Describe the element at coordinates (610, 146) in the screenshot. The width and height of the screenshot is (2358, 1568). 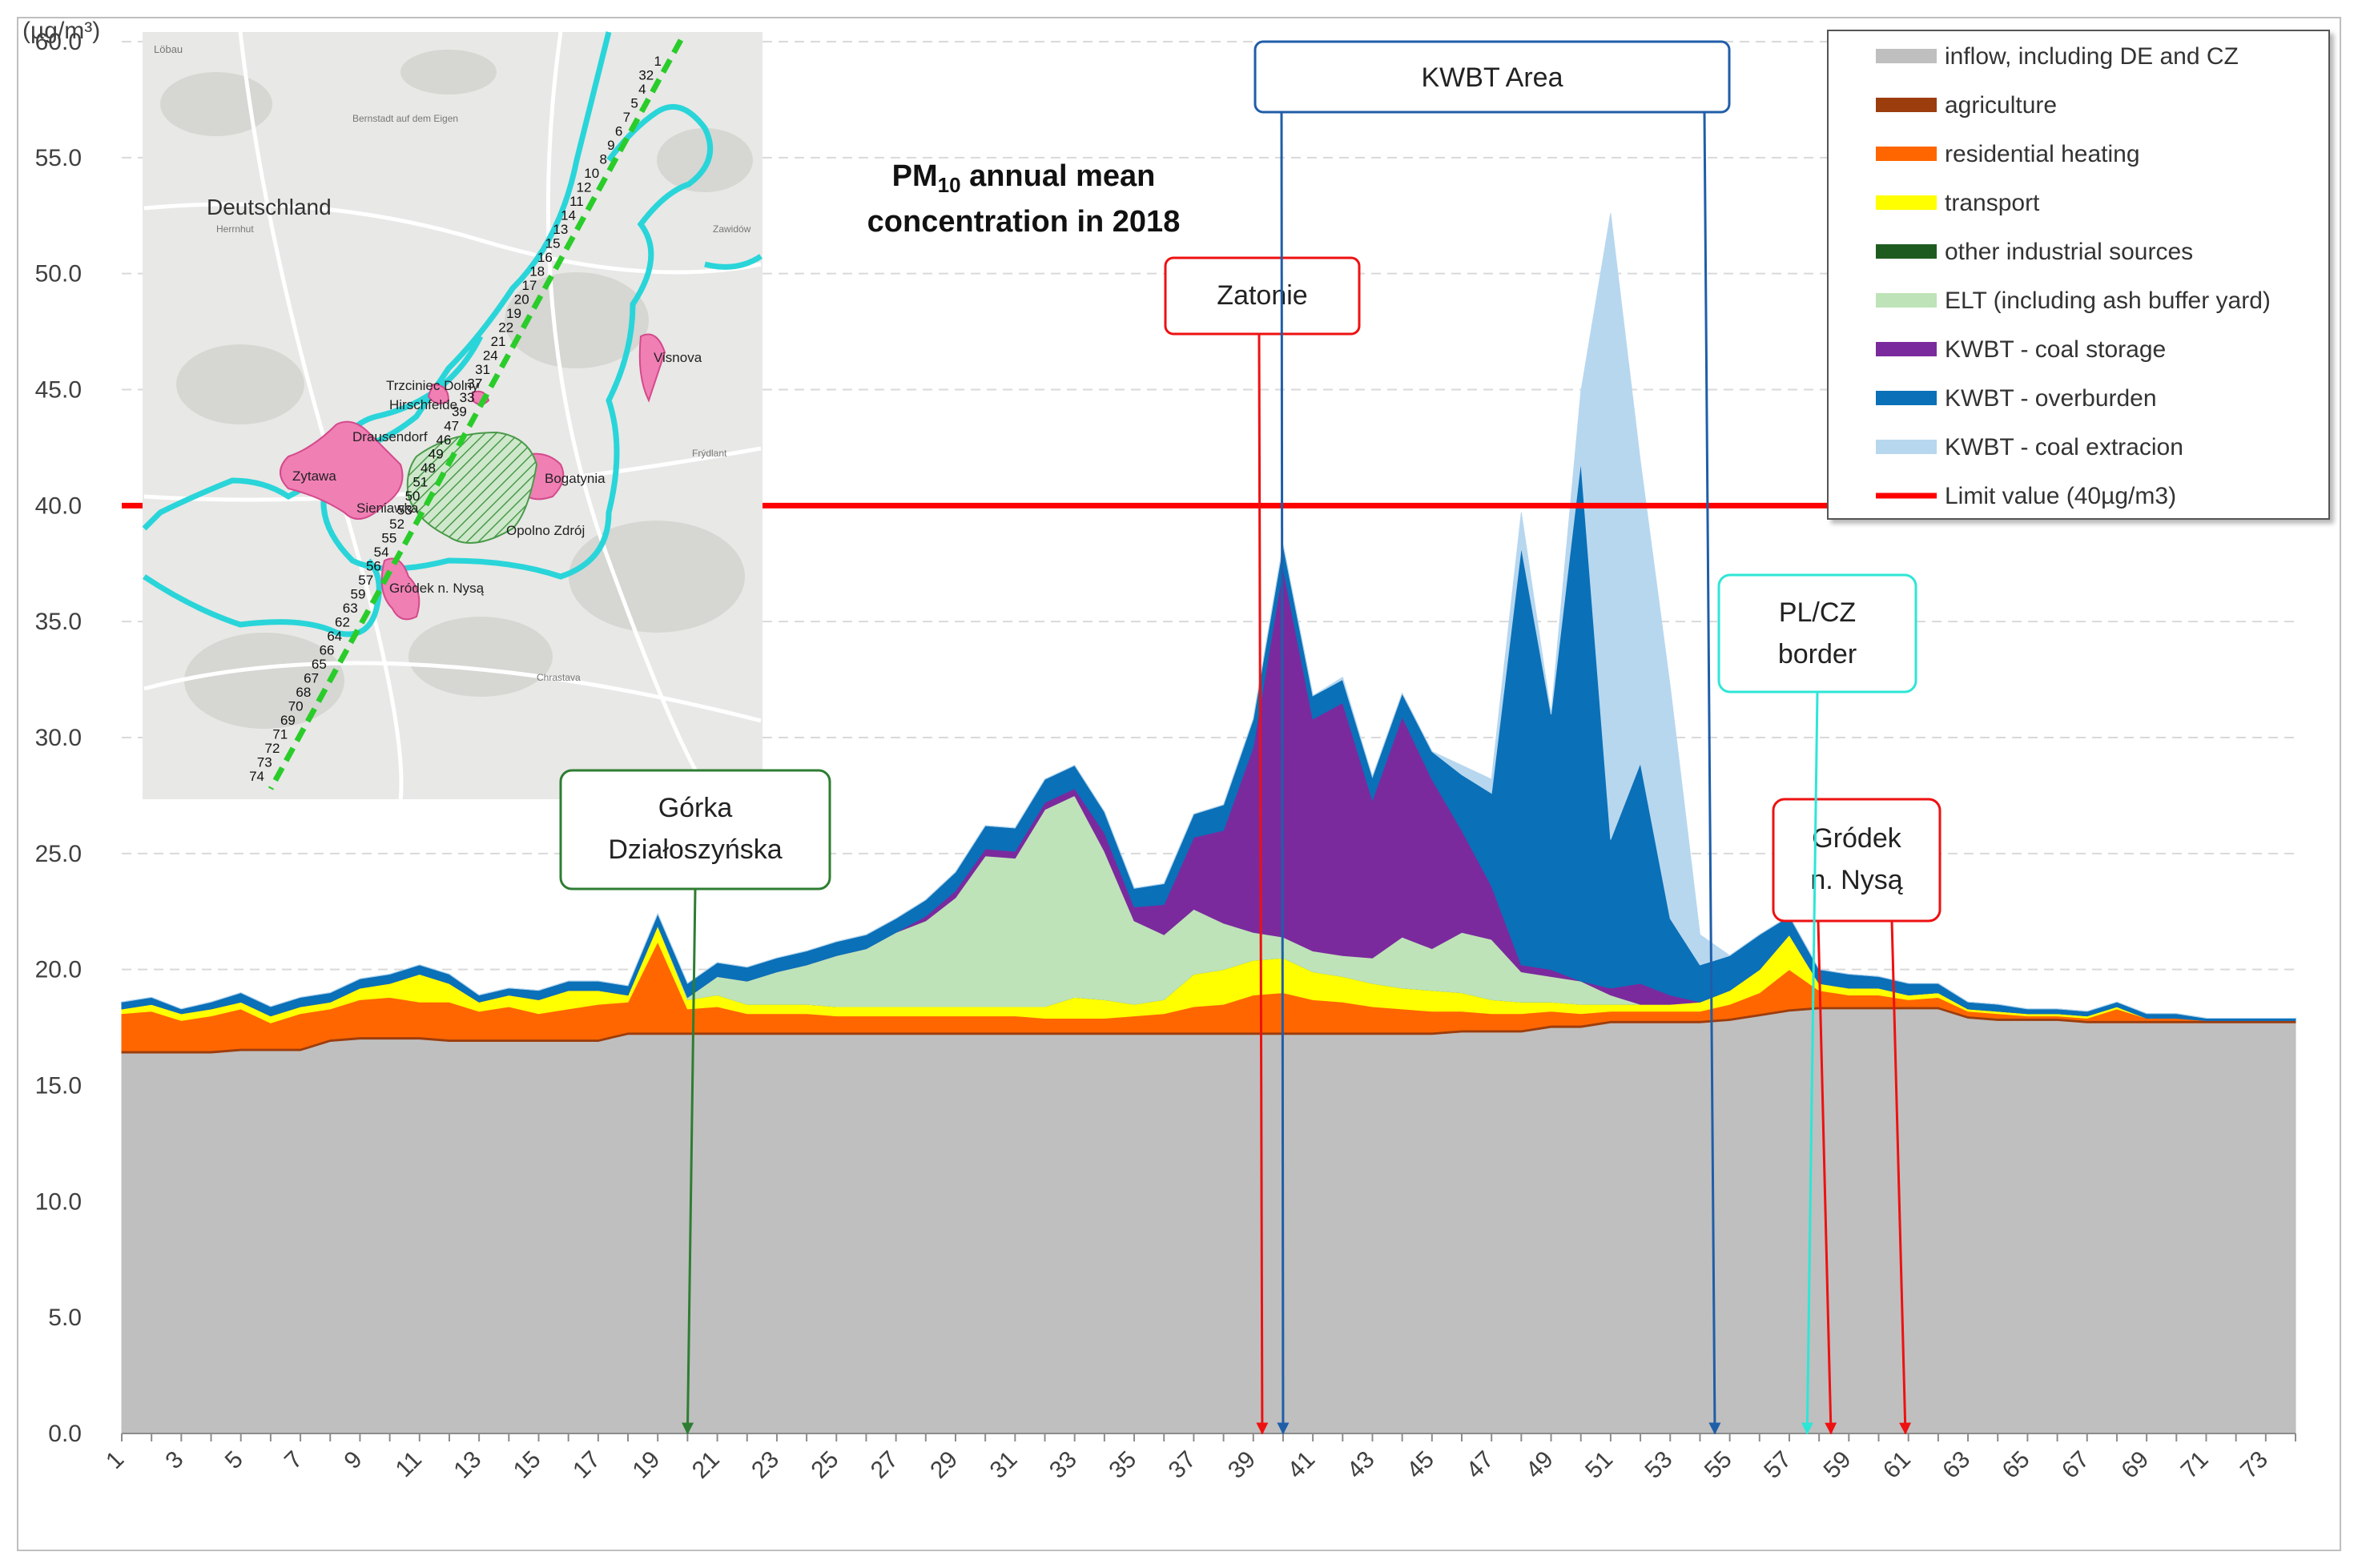
I see `map-route-number: 9` at that location.